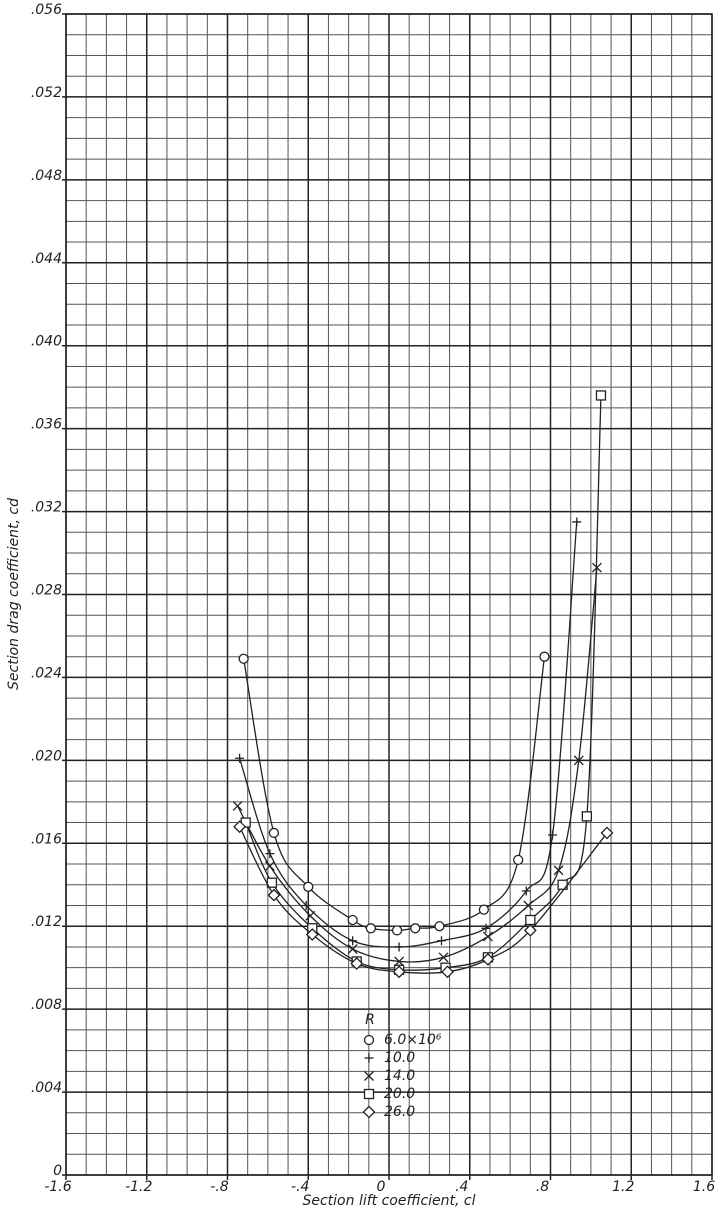  Describe the element at coordinates (381, 1187) in the screenshot. I see `x-tick-label: 0` at that location.